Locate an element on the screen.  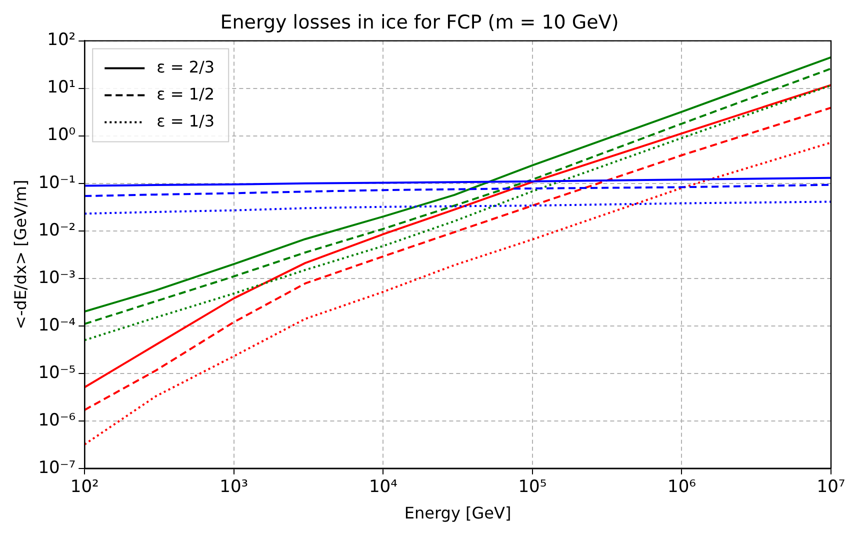
chart-title: Energy losses in ice for FCP (m = 10 GeV) is located at coordinates (419, 22).